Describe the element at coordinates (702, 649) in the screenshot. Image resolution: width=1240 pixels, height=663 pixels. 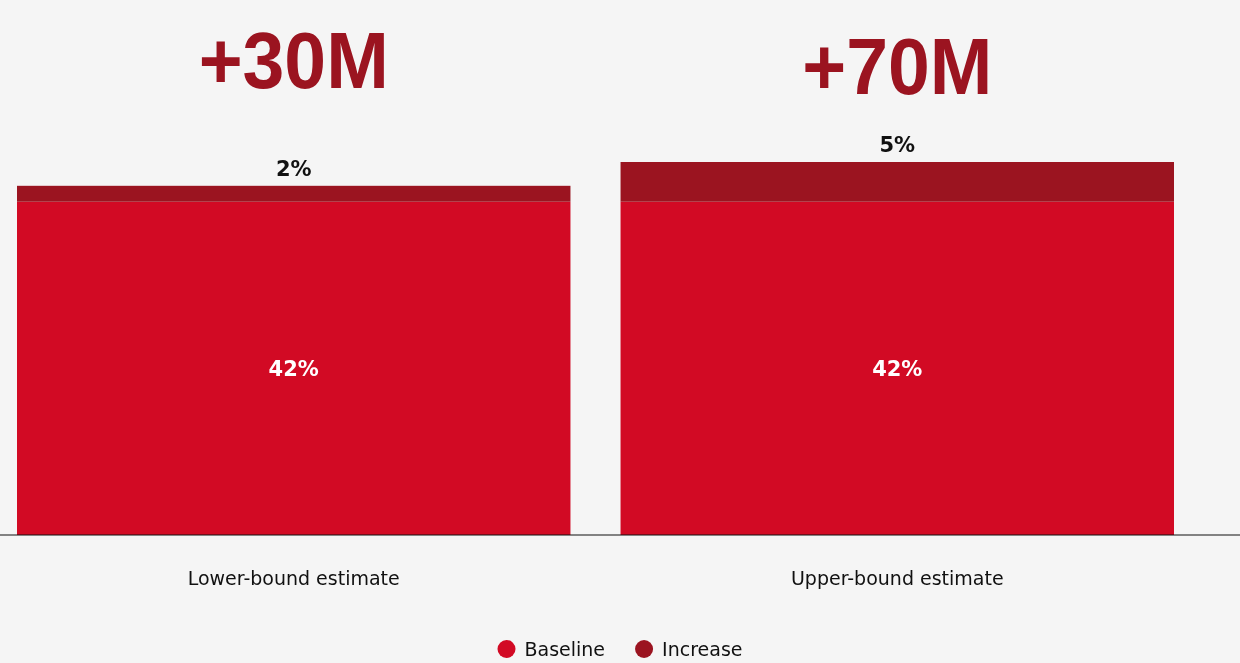
I see `legend-label: Increase` at that location.